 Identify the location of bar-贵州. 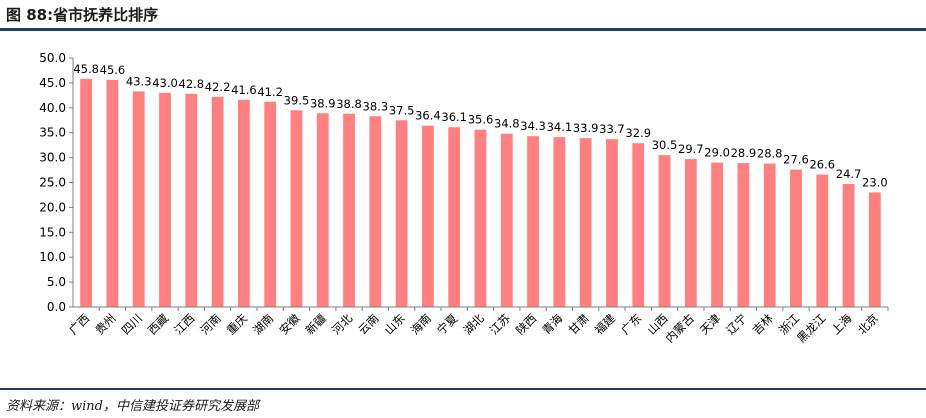
(112, 193).